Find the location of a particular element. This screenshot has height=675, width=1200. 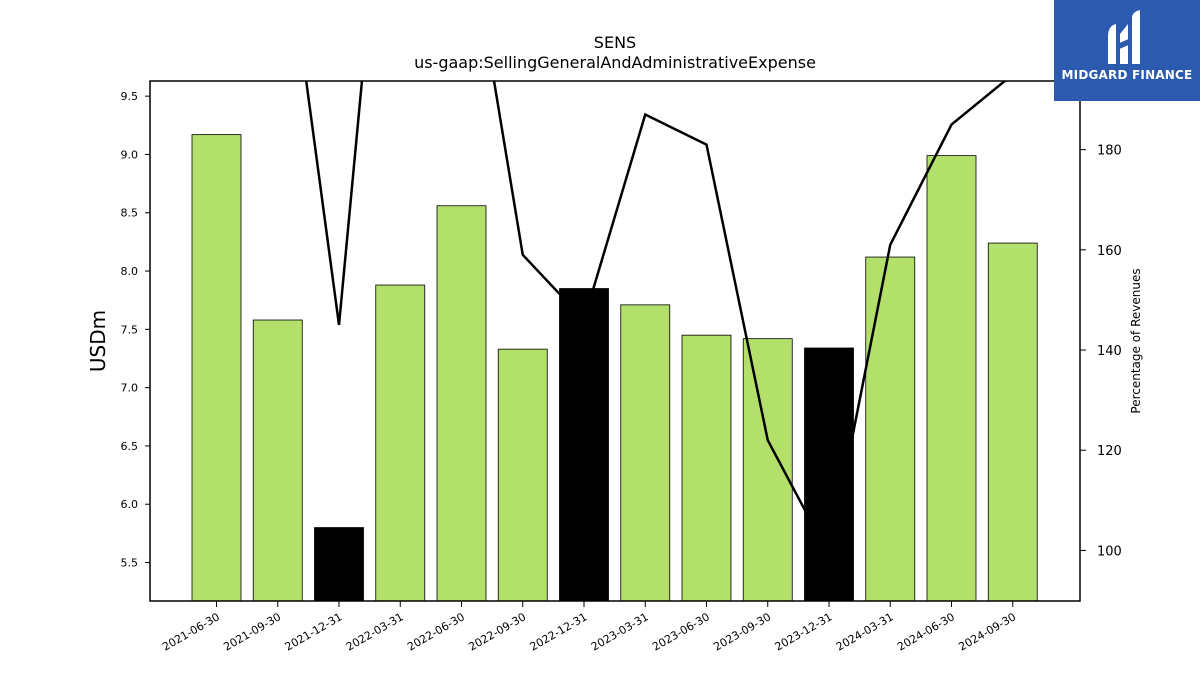

x-tick-label: 2022-12-31 is located at coordinates (559, 631).